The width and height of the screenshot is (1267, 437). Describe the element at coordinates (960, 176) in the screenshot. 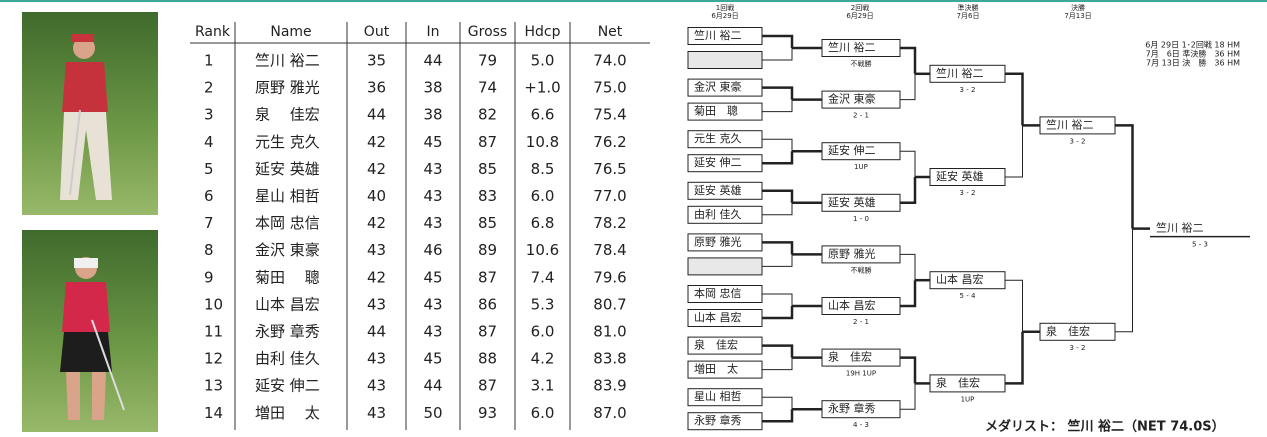

I see `entry-name: 延安 英雄` at that location.